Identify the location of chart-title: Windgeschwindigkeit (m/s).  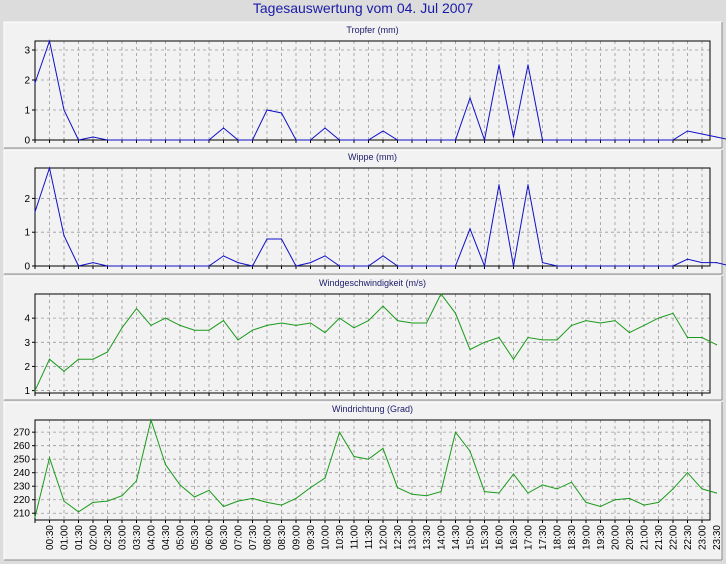
(372, 283).